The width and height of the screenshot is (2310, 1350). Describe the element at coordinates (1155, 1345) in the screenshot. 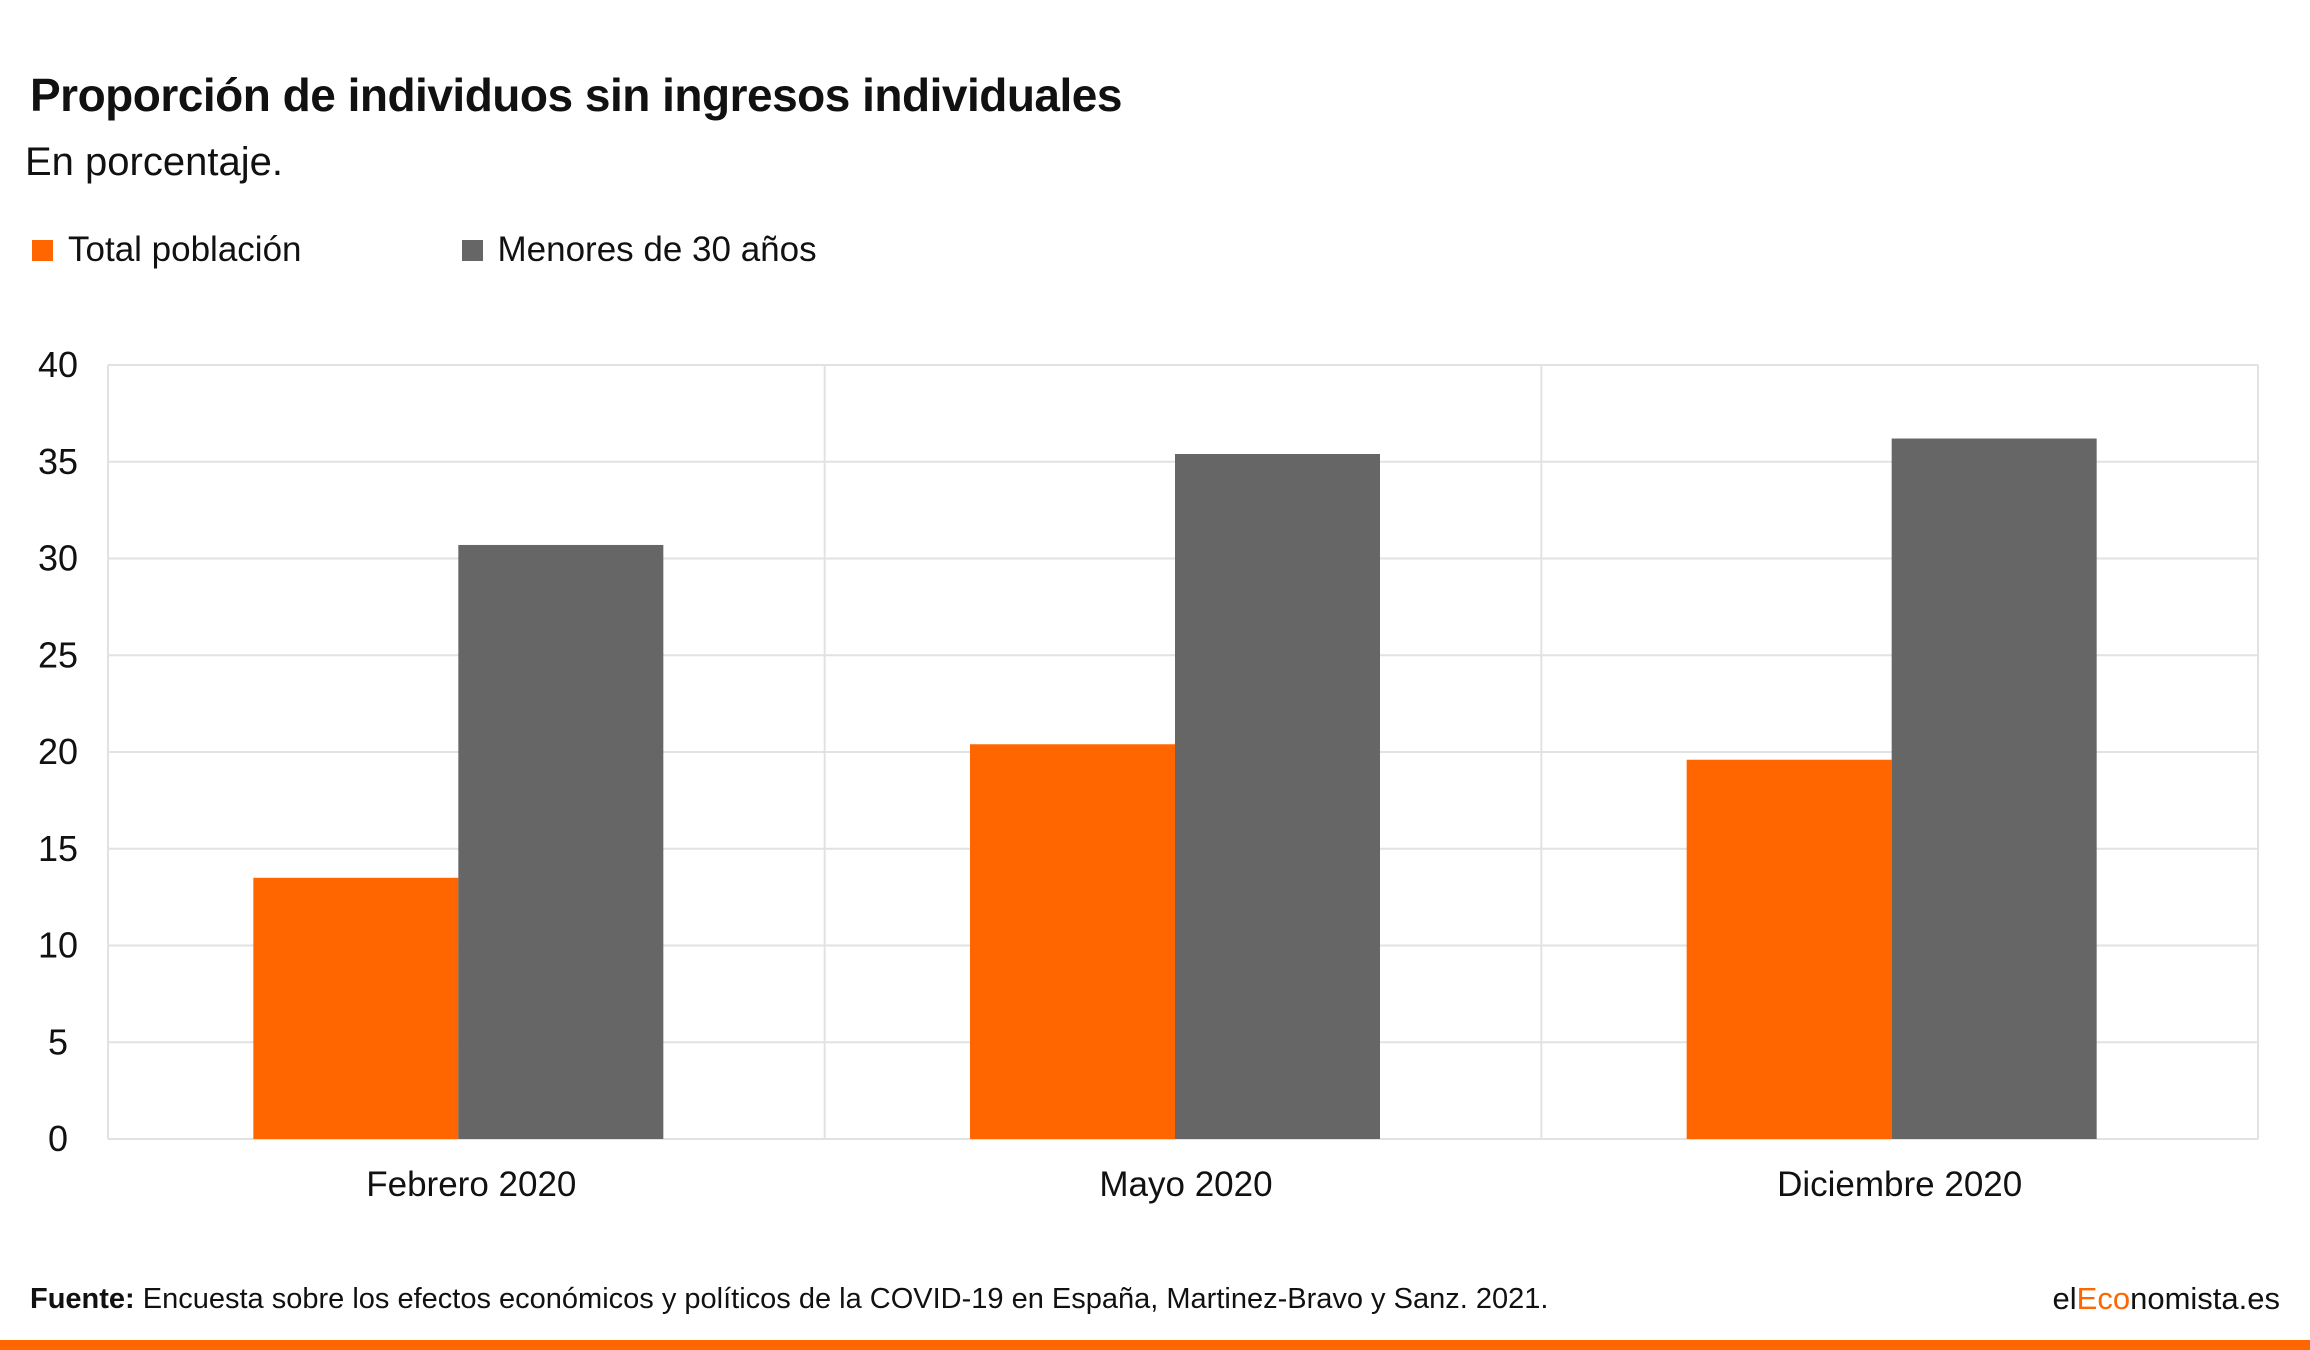

I see `bottom-accent-bar` at that location.